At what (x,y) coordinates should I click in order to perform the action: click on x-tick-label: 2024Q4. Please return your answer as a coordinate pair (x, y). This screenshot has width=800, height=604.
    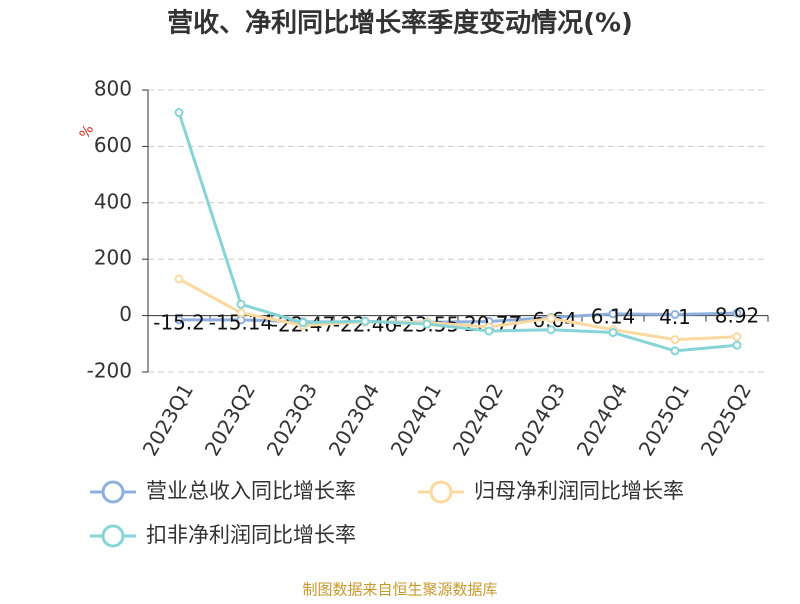
    Looking at the image, I should click on (602, 419).